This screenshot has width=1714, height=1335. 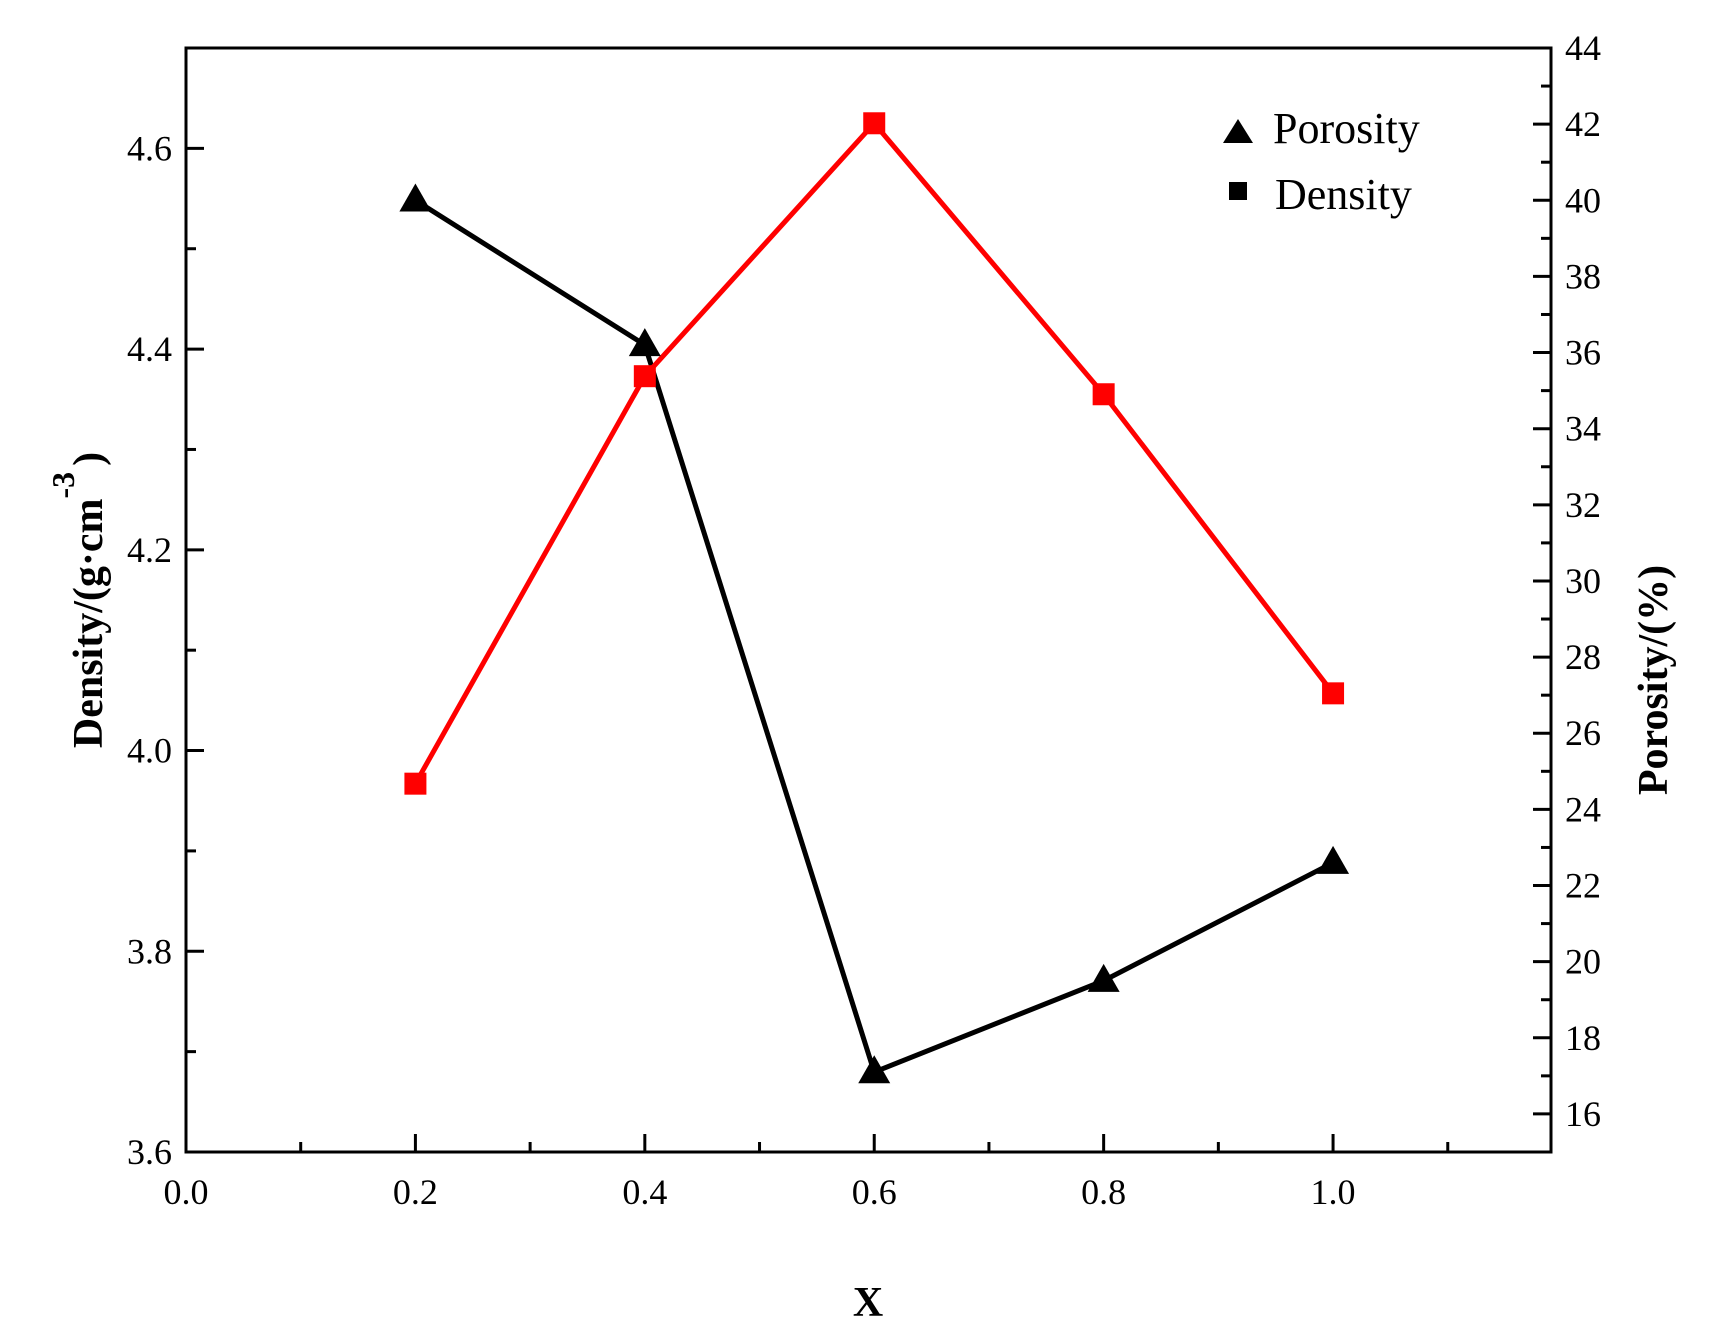 I want to click on left-axis-title-text: Density/(g·cm, so click(x=89, y=624).